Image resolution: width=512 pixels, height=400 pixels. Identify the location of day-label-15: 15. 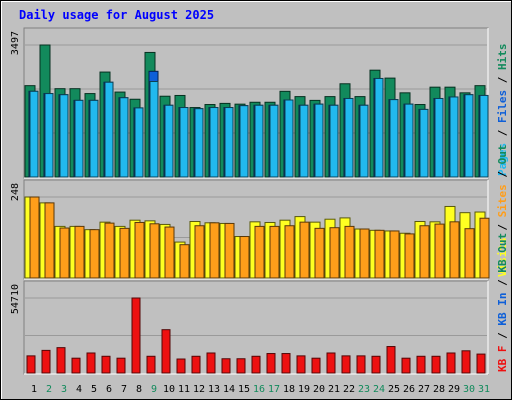
(244, 389).